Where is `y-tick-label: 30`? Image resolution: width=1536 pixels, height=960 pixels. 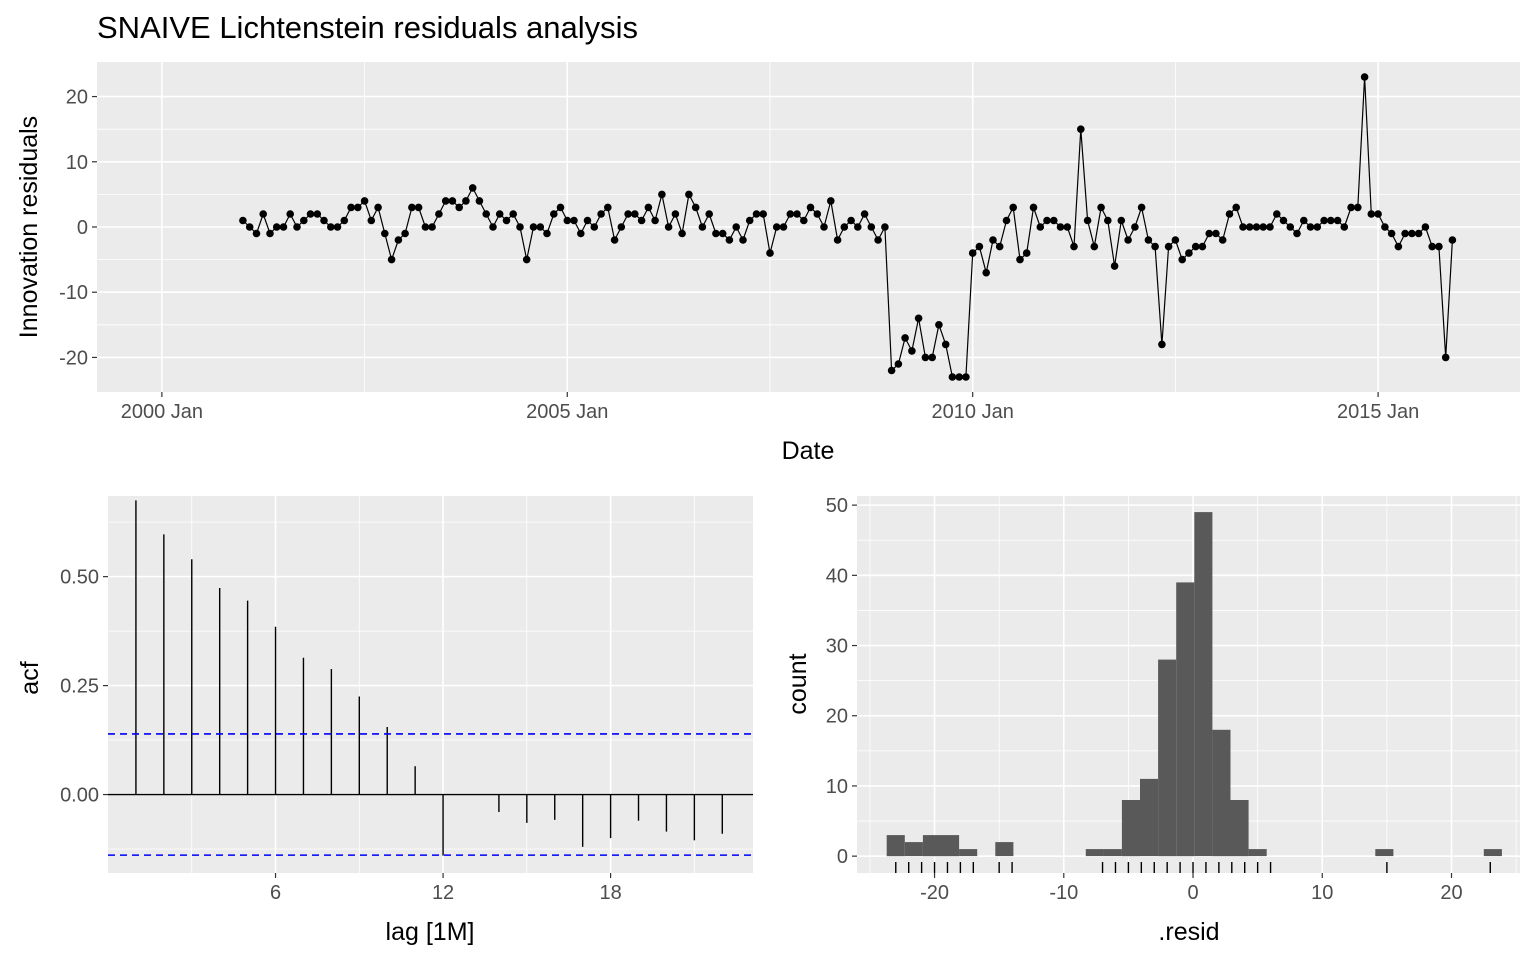 y-tick-label: 30 is located at coordinates (837, 647).